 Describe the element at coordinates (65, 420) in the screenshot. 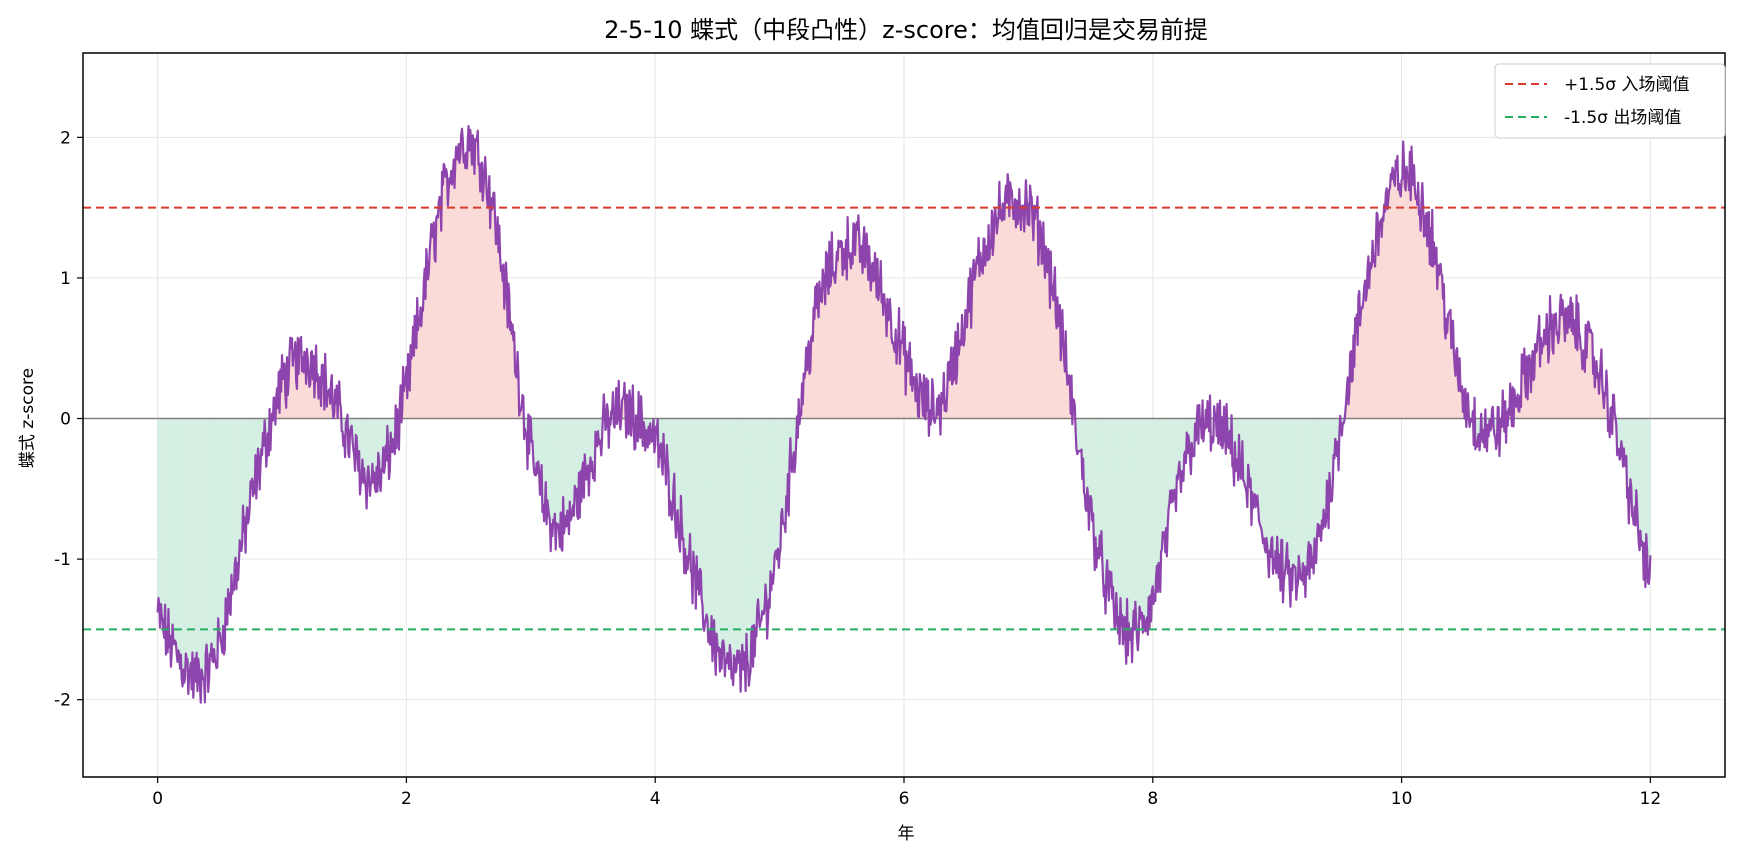

I see `y-tick-label-2: 0` at that location.